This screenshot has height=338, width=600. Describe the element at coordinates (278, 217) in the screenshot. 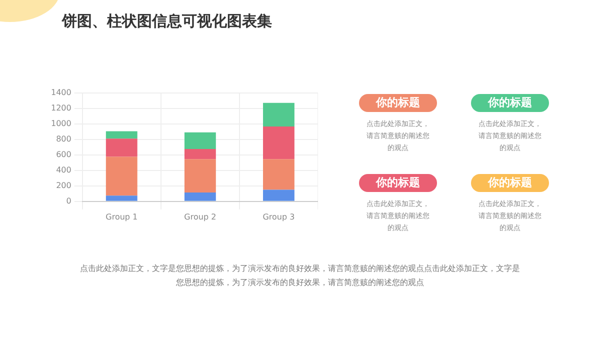

I see `x-tick-label: Group 3` at that location.